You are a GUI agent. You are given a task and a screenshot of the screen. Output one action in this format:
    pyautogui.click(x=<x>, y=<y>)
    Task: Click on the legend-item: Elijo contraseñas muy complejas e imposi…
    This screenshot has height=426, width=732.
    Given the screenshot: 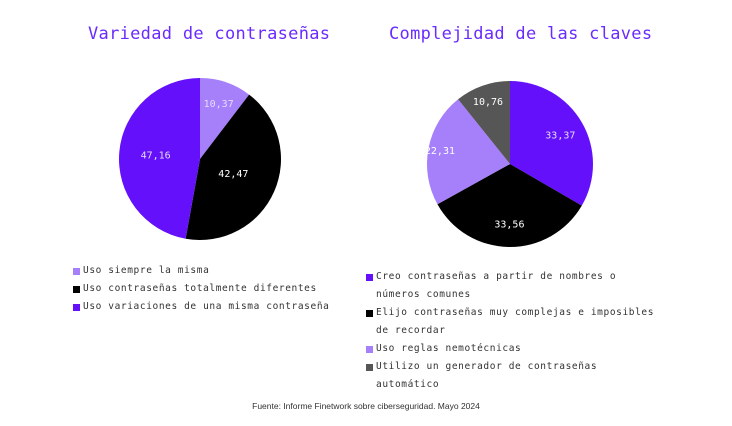 What is the action you would take?
    pyautogui.click(x=516, y=322)
    